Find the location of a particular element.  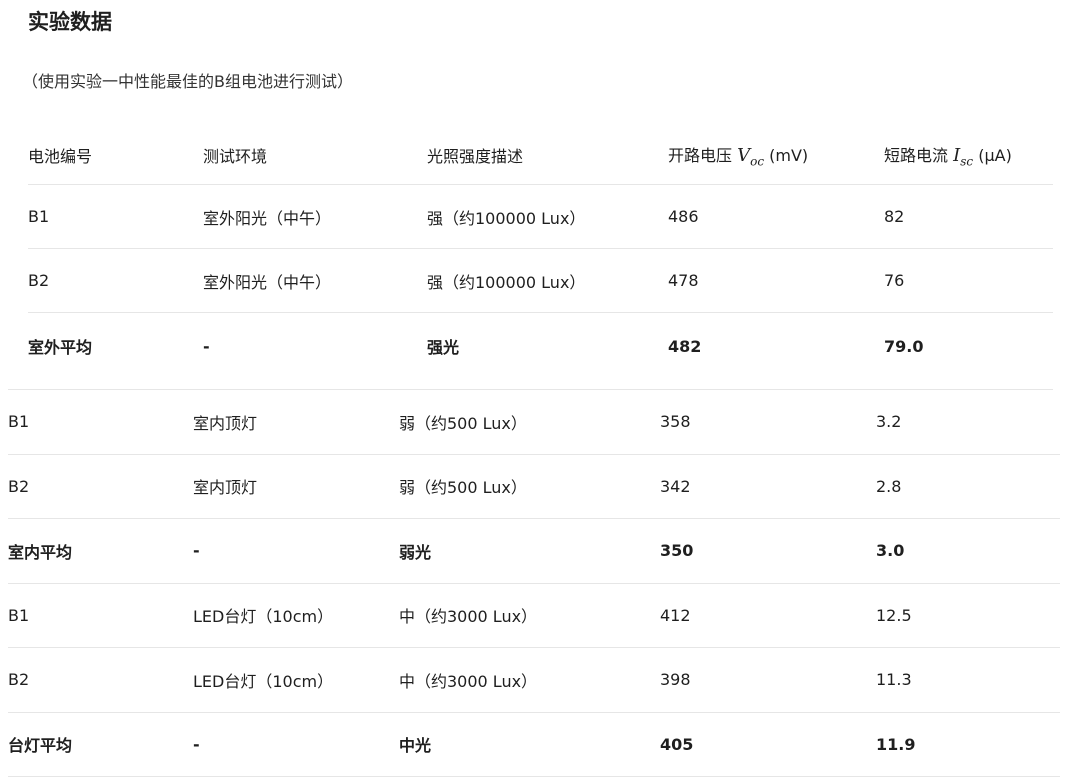

table-row: B2 室外阳光（中午） 强（约100000 Lux） 478 76 is located at coordinates (540, 280).